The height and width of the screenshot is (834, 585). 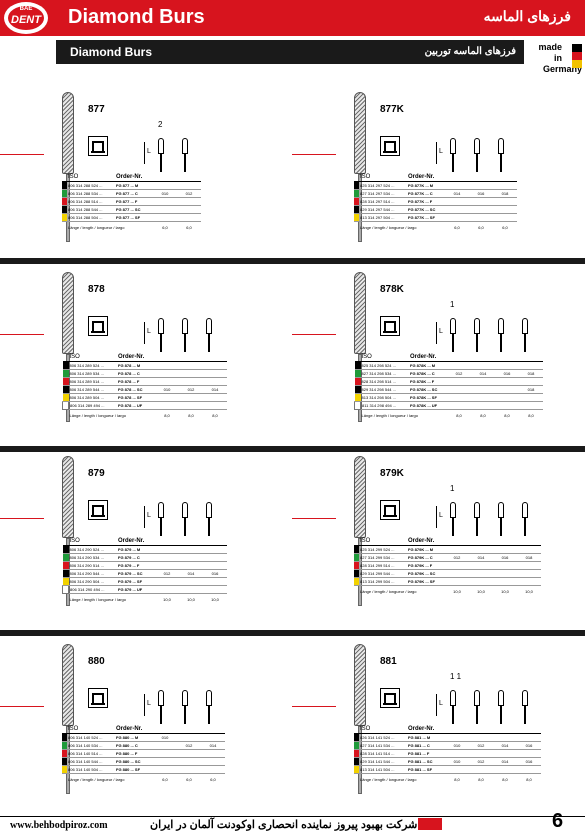 What do you see at coordinates (134, 201) in the screenshot?
I see `order-number: FG 877 ... F` at bounding box center [134, 201].